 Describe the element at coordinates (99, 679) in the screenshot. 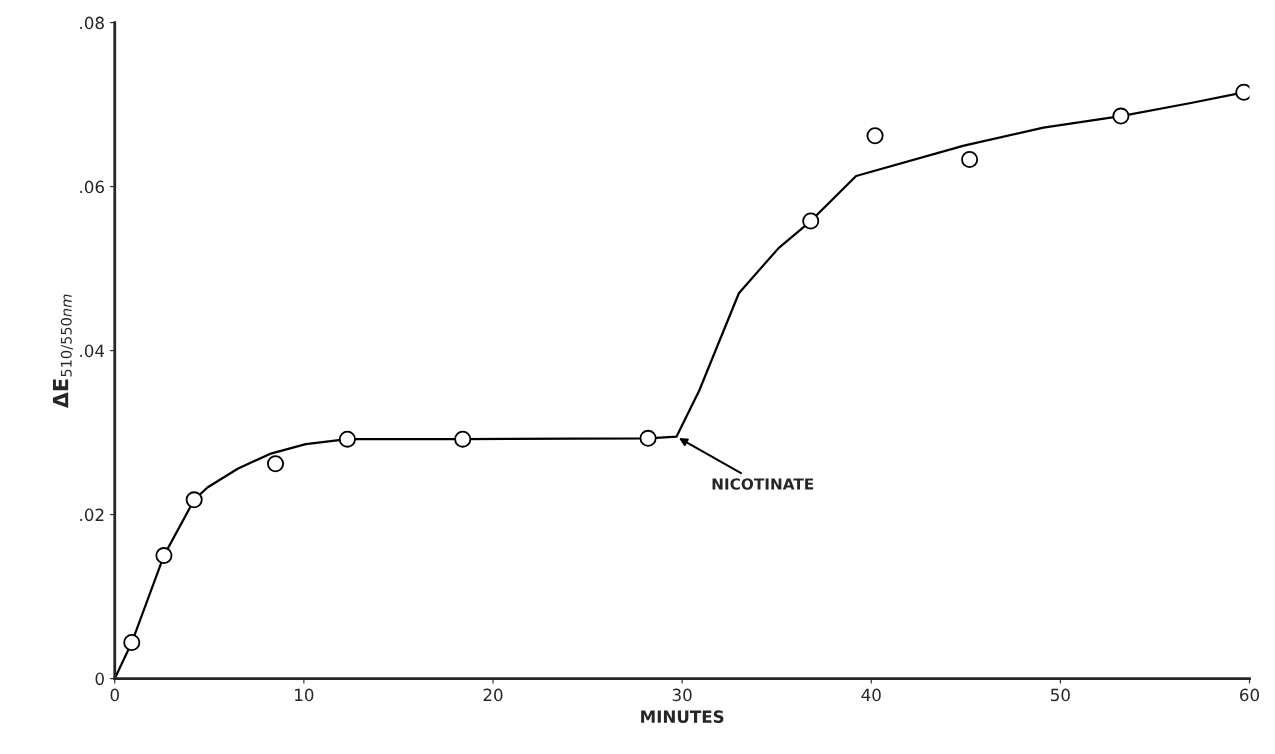

I see `y-tick-label: 0` at that location.